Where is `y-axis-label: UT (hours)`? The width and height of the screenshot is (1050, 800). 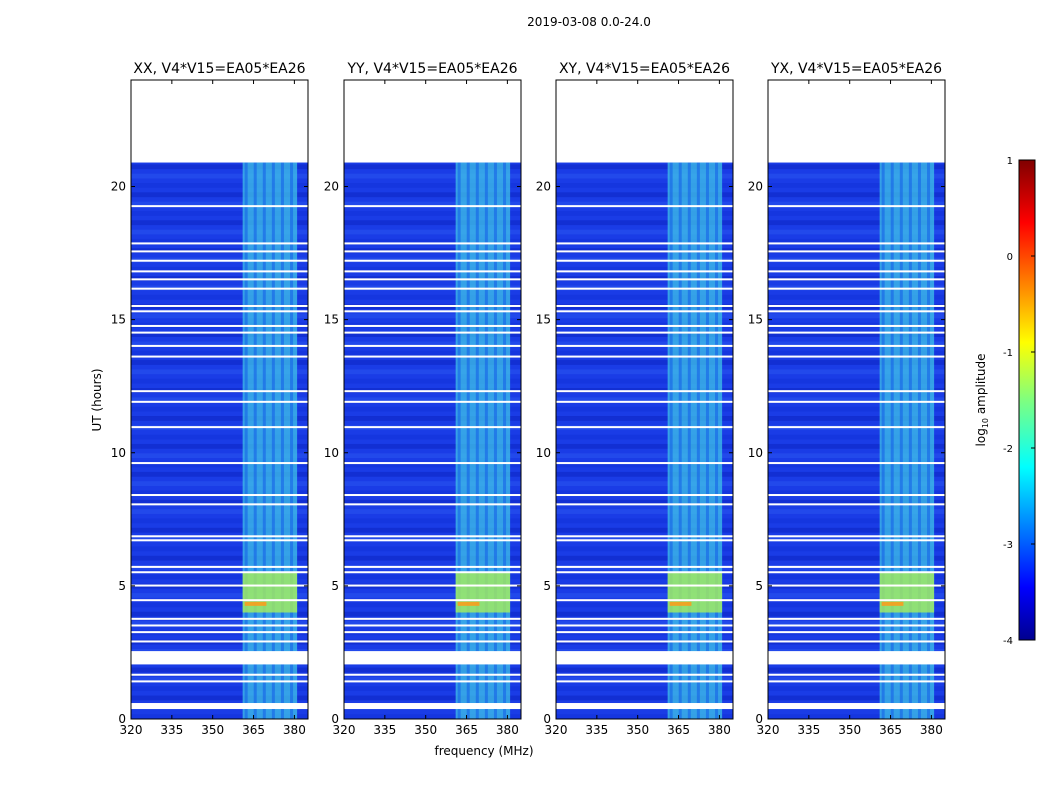 y-axis-label: UT (hours) is located at coordinates (97, 399).